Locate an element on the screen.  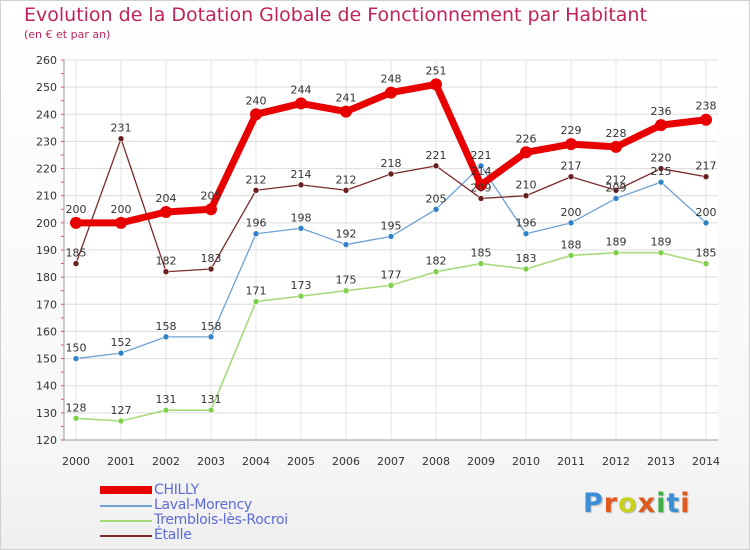
y-tick-label: 160 is located at coordinates (46, 331).